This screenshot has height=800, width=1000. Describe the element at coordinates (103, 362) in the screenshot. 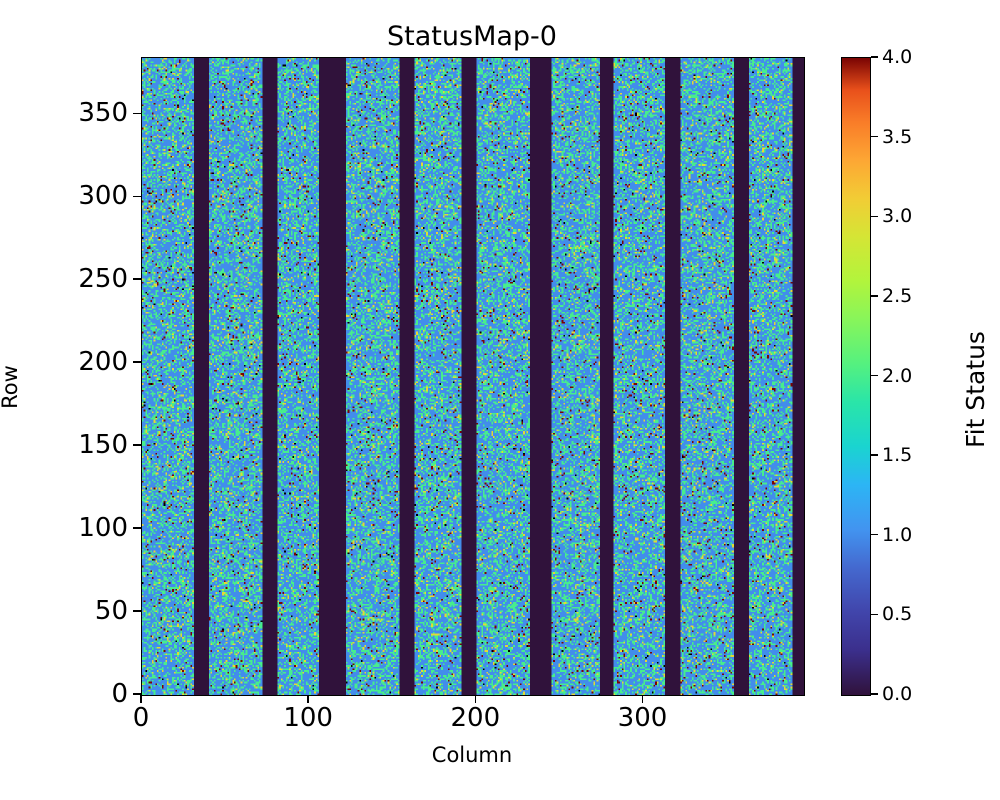

I see `y-axis-tick-label: 200` at that location.